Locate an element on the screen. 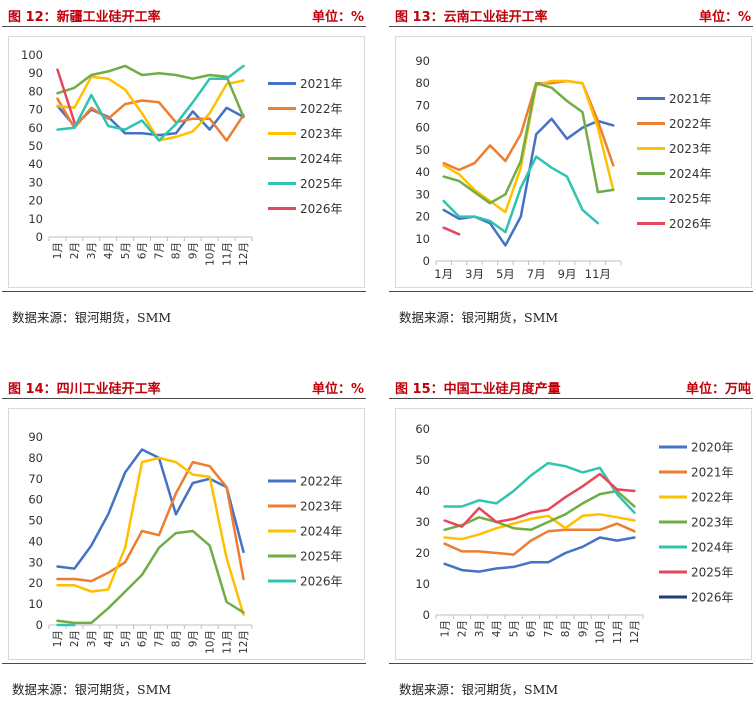  y-tick-label: 50 is located at coordinates (422, 460).